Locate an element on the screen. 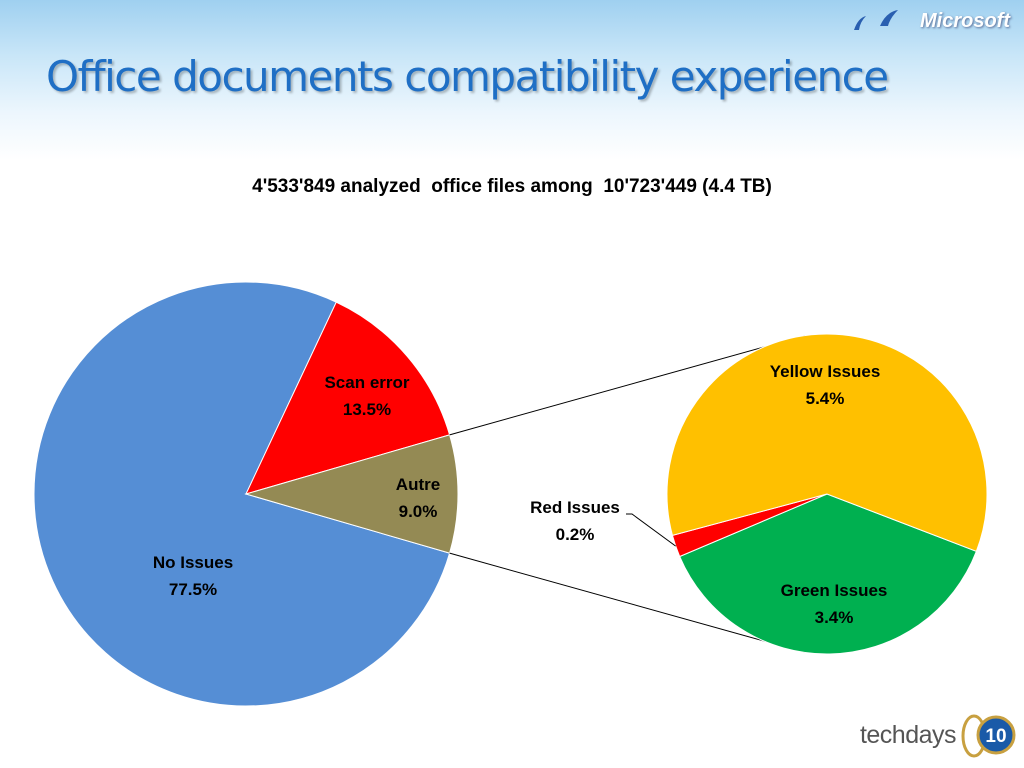 This screenshot has height=768, width=1024. event-number: 10 is located at coordinates (995, 736).